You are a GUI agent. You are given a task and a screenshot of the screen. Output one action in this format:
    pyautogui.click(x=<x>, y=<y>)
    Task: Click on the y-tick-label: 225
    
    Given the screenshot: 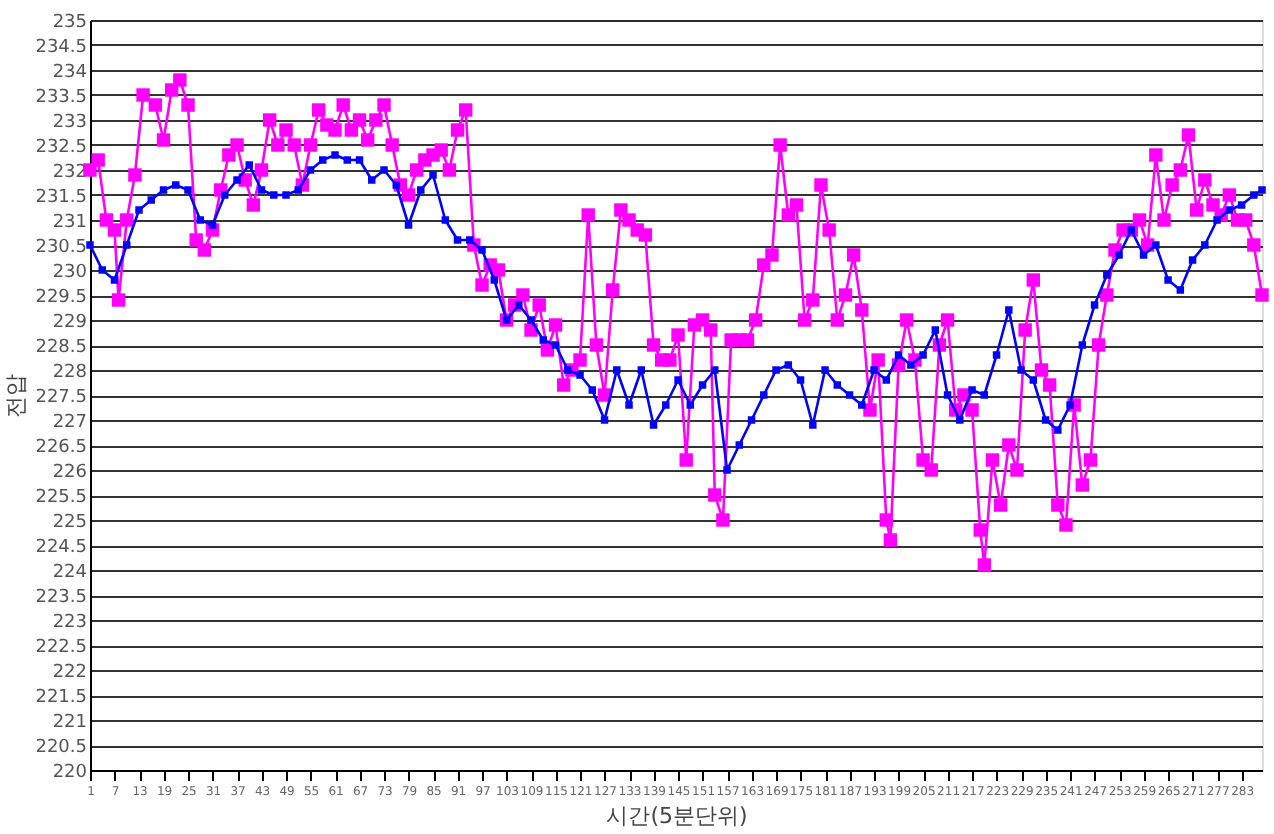 What is the action you would take?
    pyautogui.click(x=69, y=523)
    